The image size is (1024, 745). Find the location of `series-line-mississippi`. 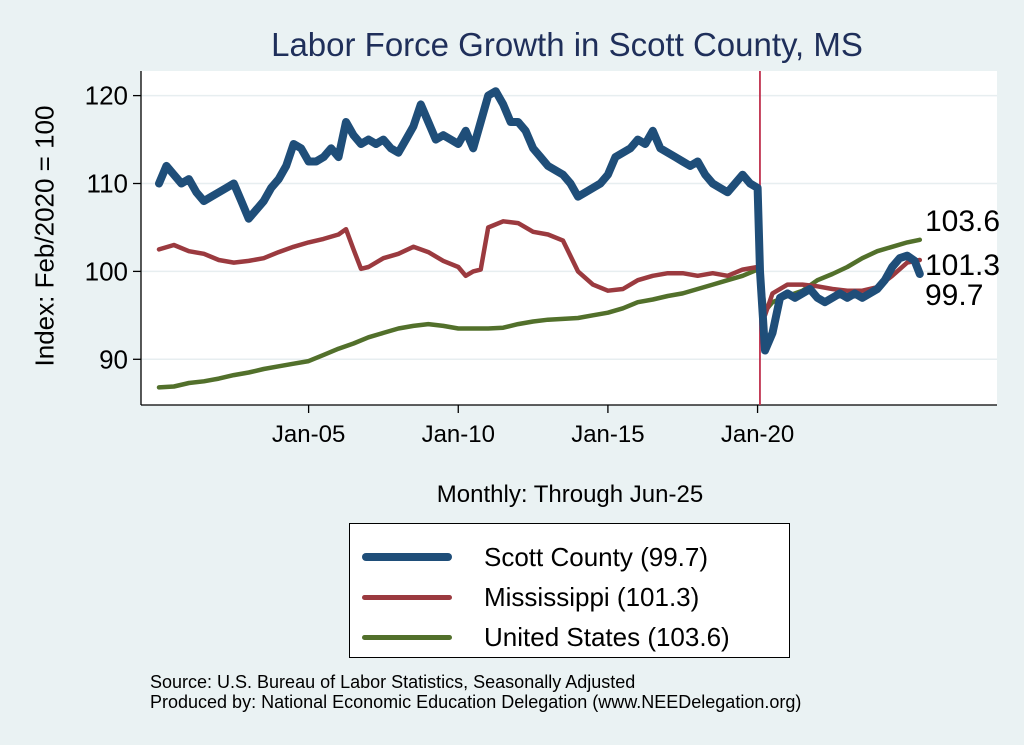

series-line-mississippi is located at coordinates (539, 268).